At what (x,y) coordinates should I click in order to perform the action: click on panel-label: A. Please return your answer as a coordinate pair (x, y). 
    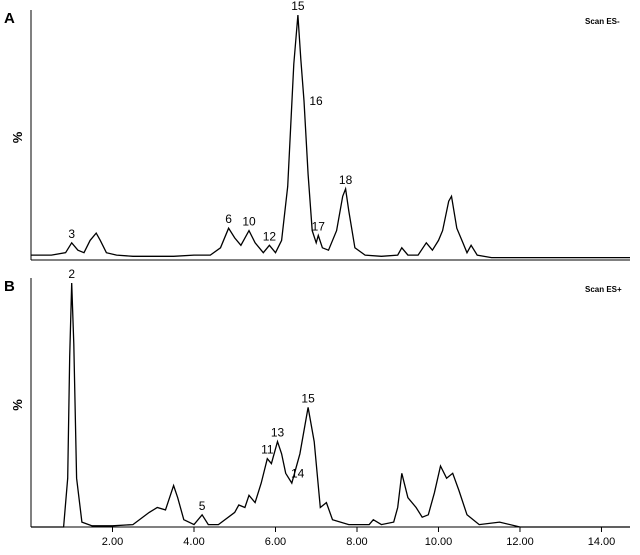
    Looking at the image, I should click on (9, 18).